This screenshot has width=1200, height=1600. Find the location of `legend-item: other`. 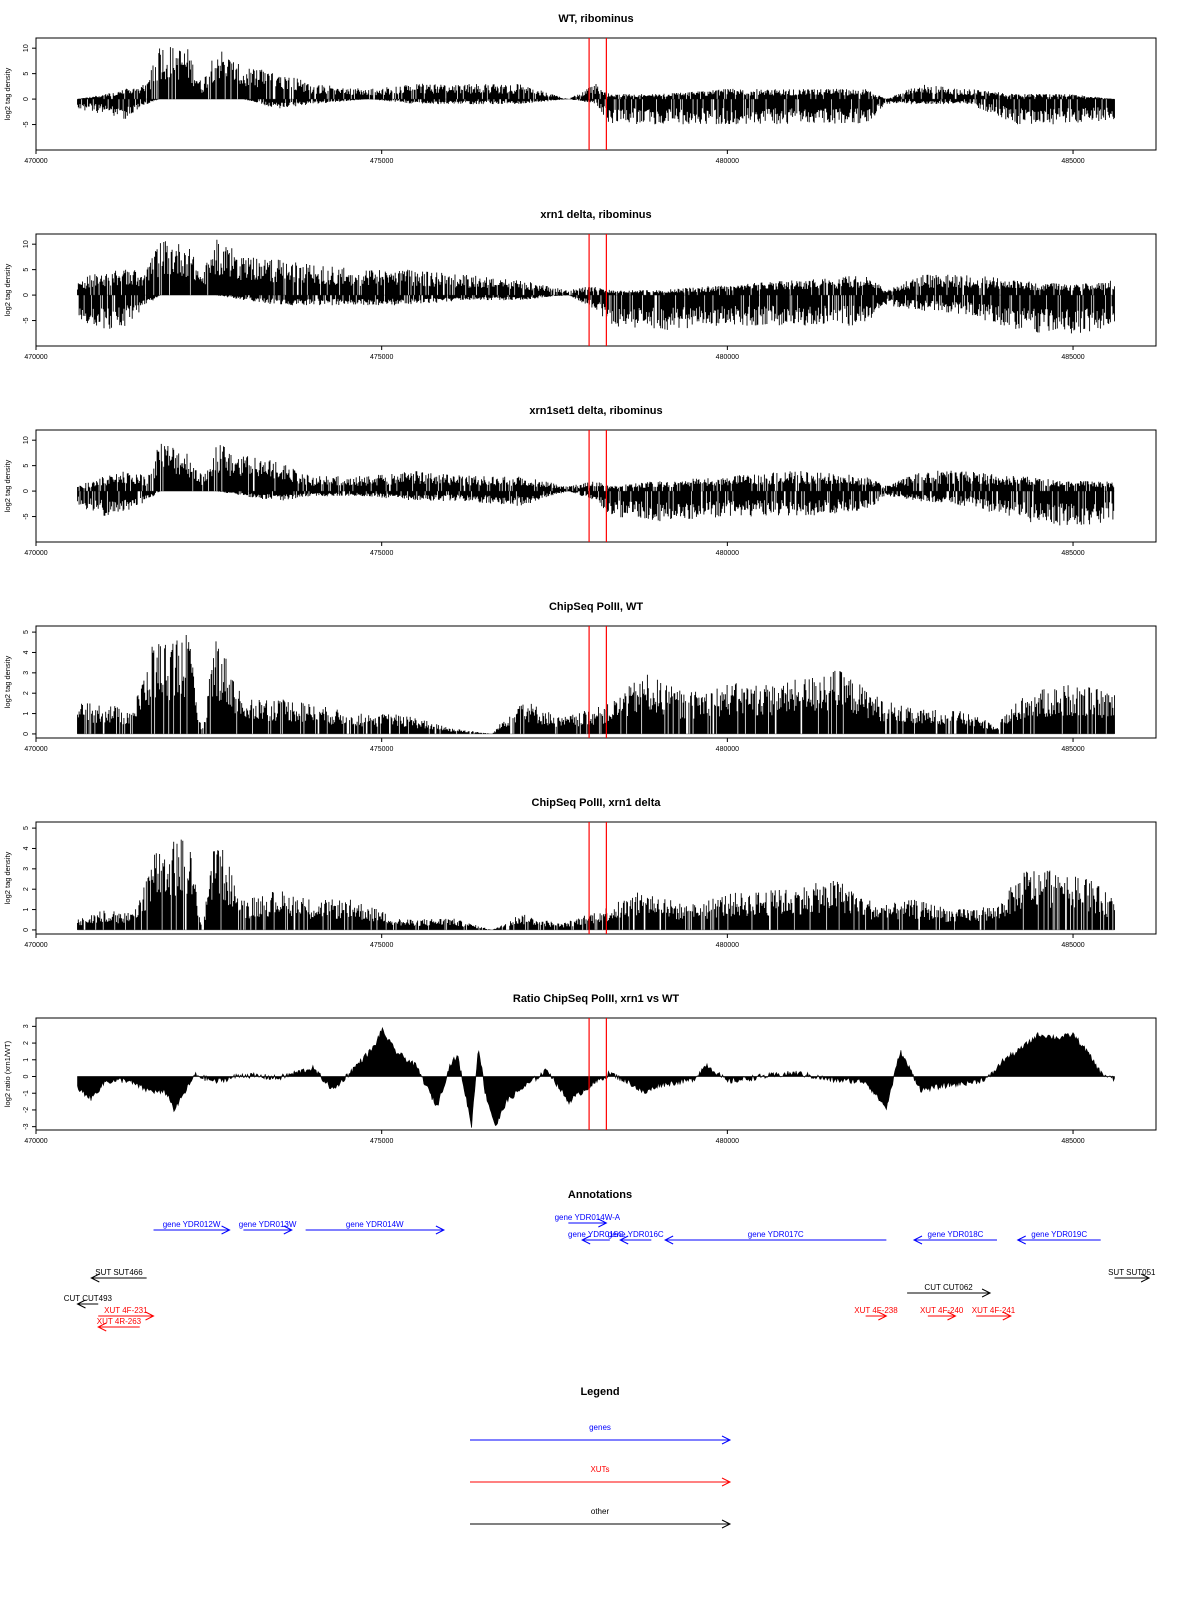

legend-item: other is located at coordinates (601, 1518).